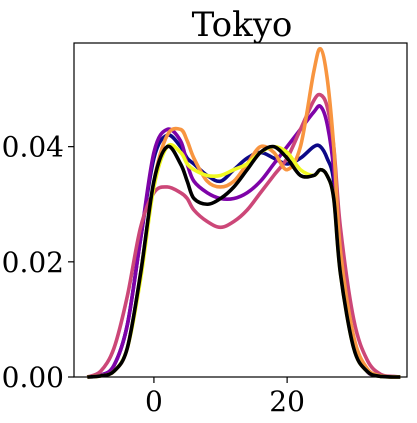 The image size is (417, 423). I want to click on chart-title: Tokyo, so click(242, 25).